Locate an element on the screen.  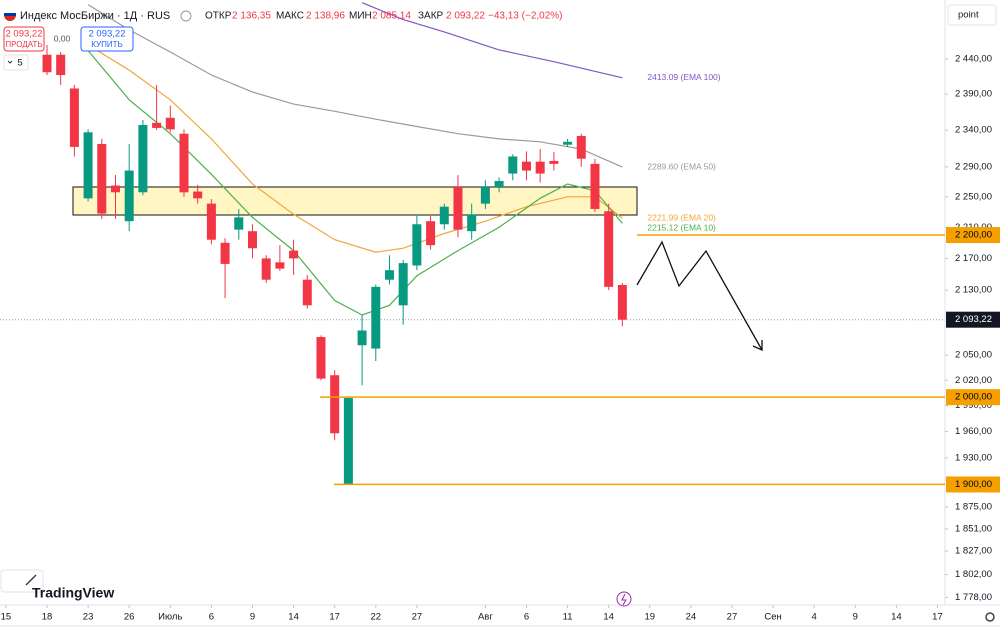
buy-label: КУПИТЬ is located at coordinates (106, 44).